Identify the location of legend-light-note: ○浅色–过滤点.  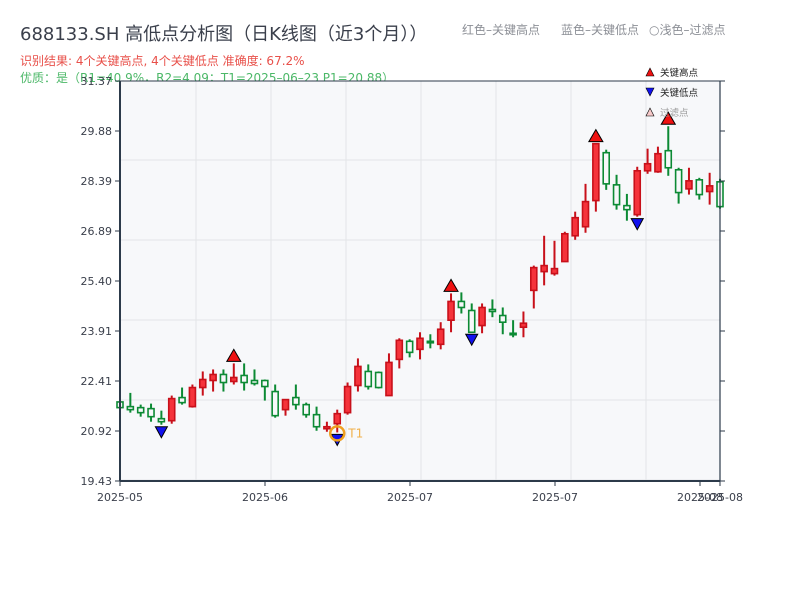
(687, 30).